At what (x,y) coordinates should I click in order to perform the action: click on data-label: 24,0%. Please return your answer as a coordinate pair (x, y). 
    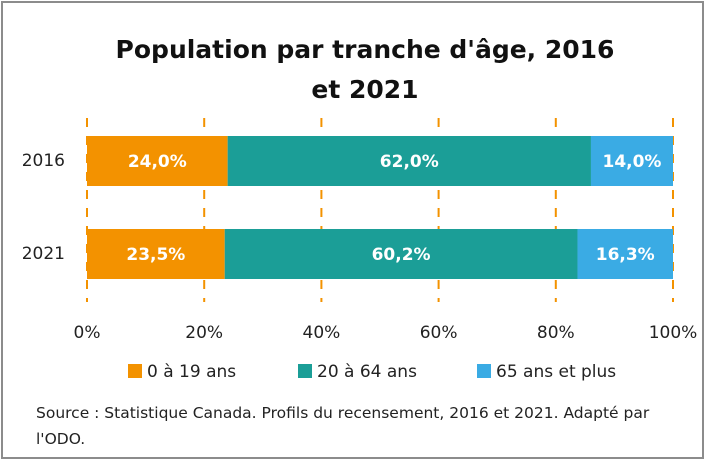
    Looking at the image, I should click on (157, 162).